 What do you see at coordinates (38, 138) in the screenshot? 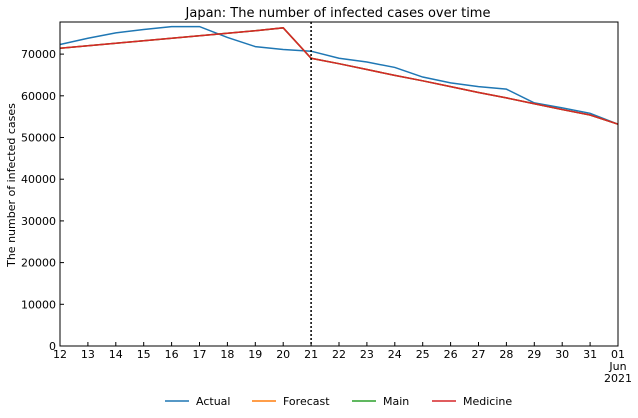
I see `y-tick-label: 50000` at bounding box center [38, 138].